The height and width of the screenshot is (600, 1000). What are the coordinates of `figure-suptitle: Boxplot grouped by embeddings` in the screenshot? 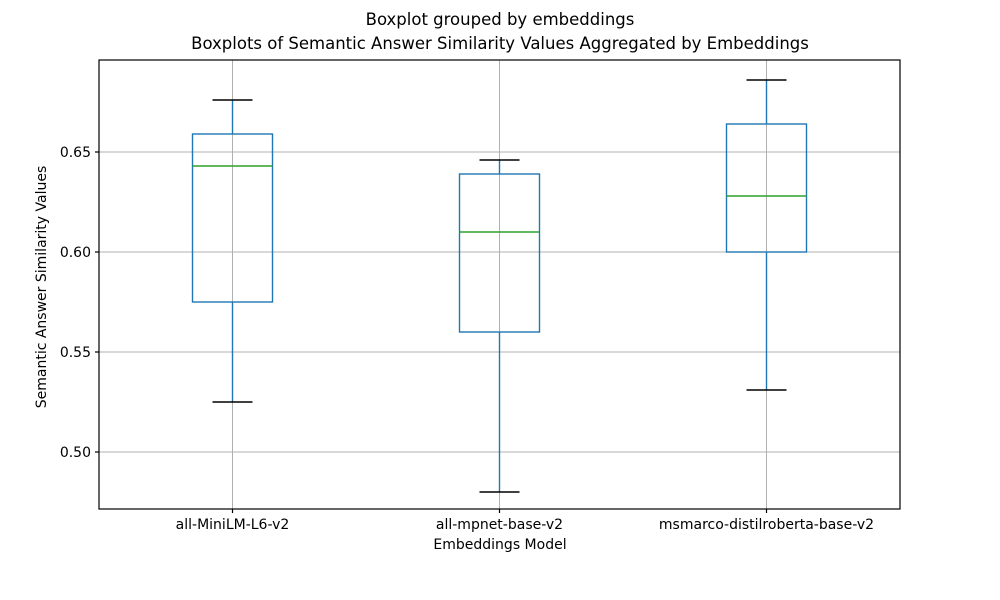 It's located at (500, 19).